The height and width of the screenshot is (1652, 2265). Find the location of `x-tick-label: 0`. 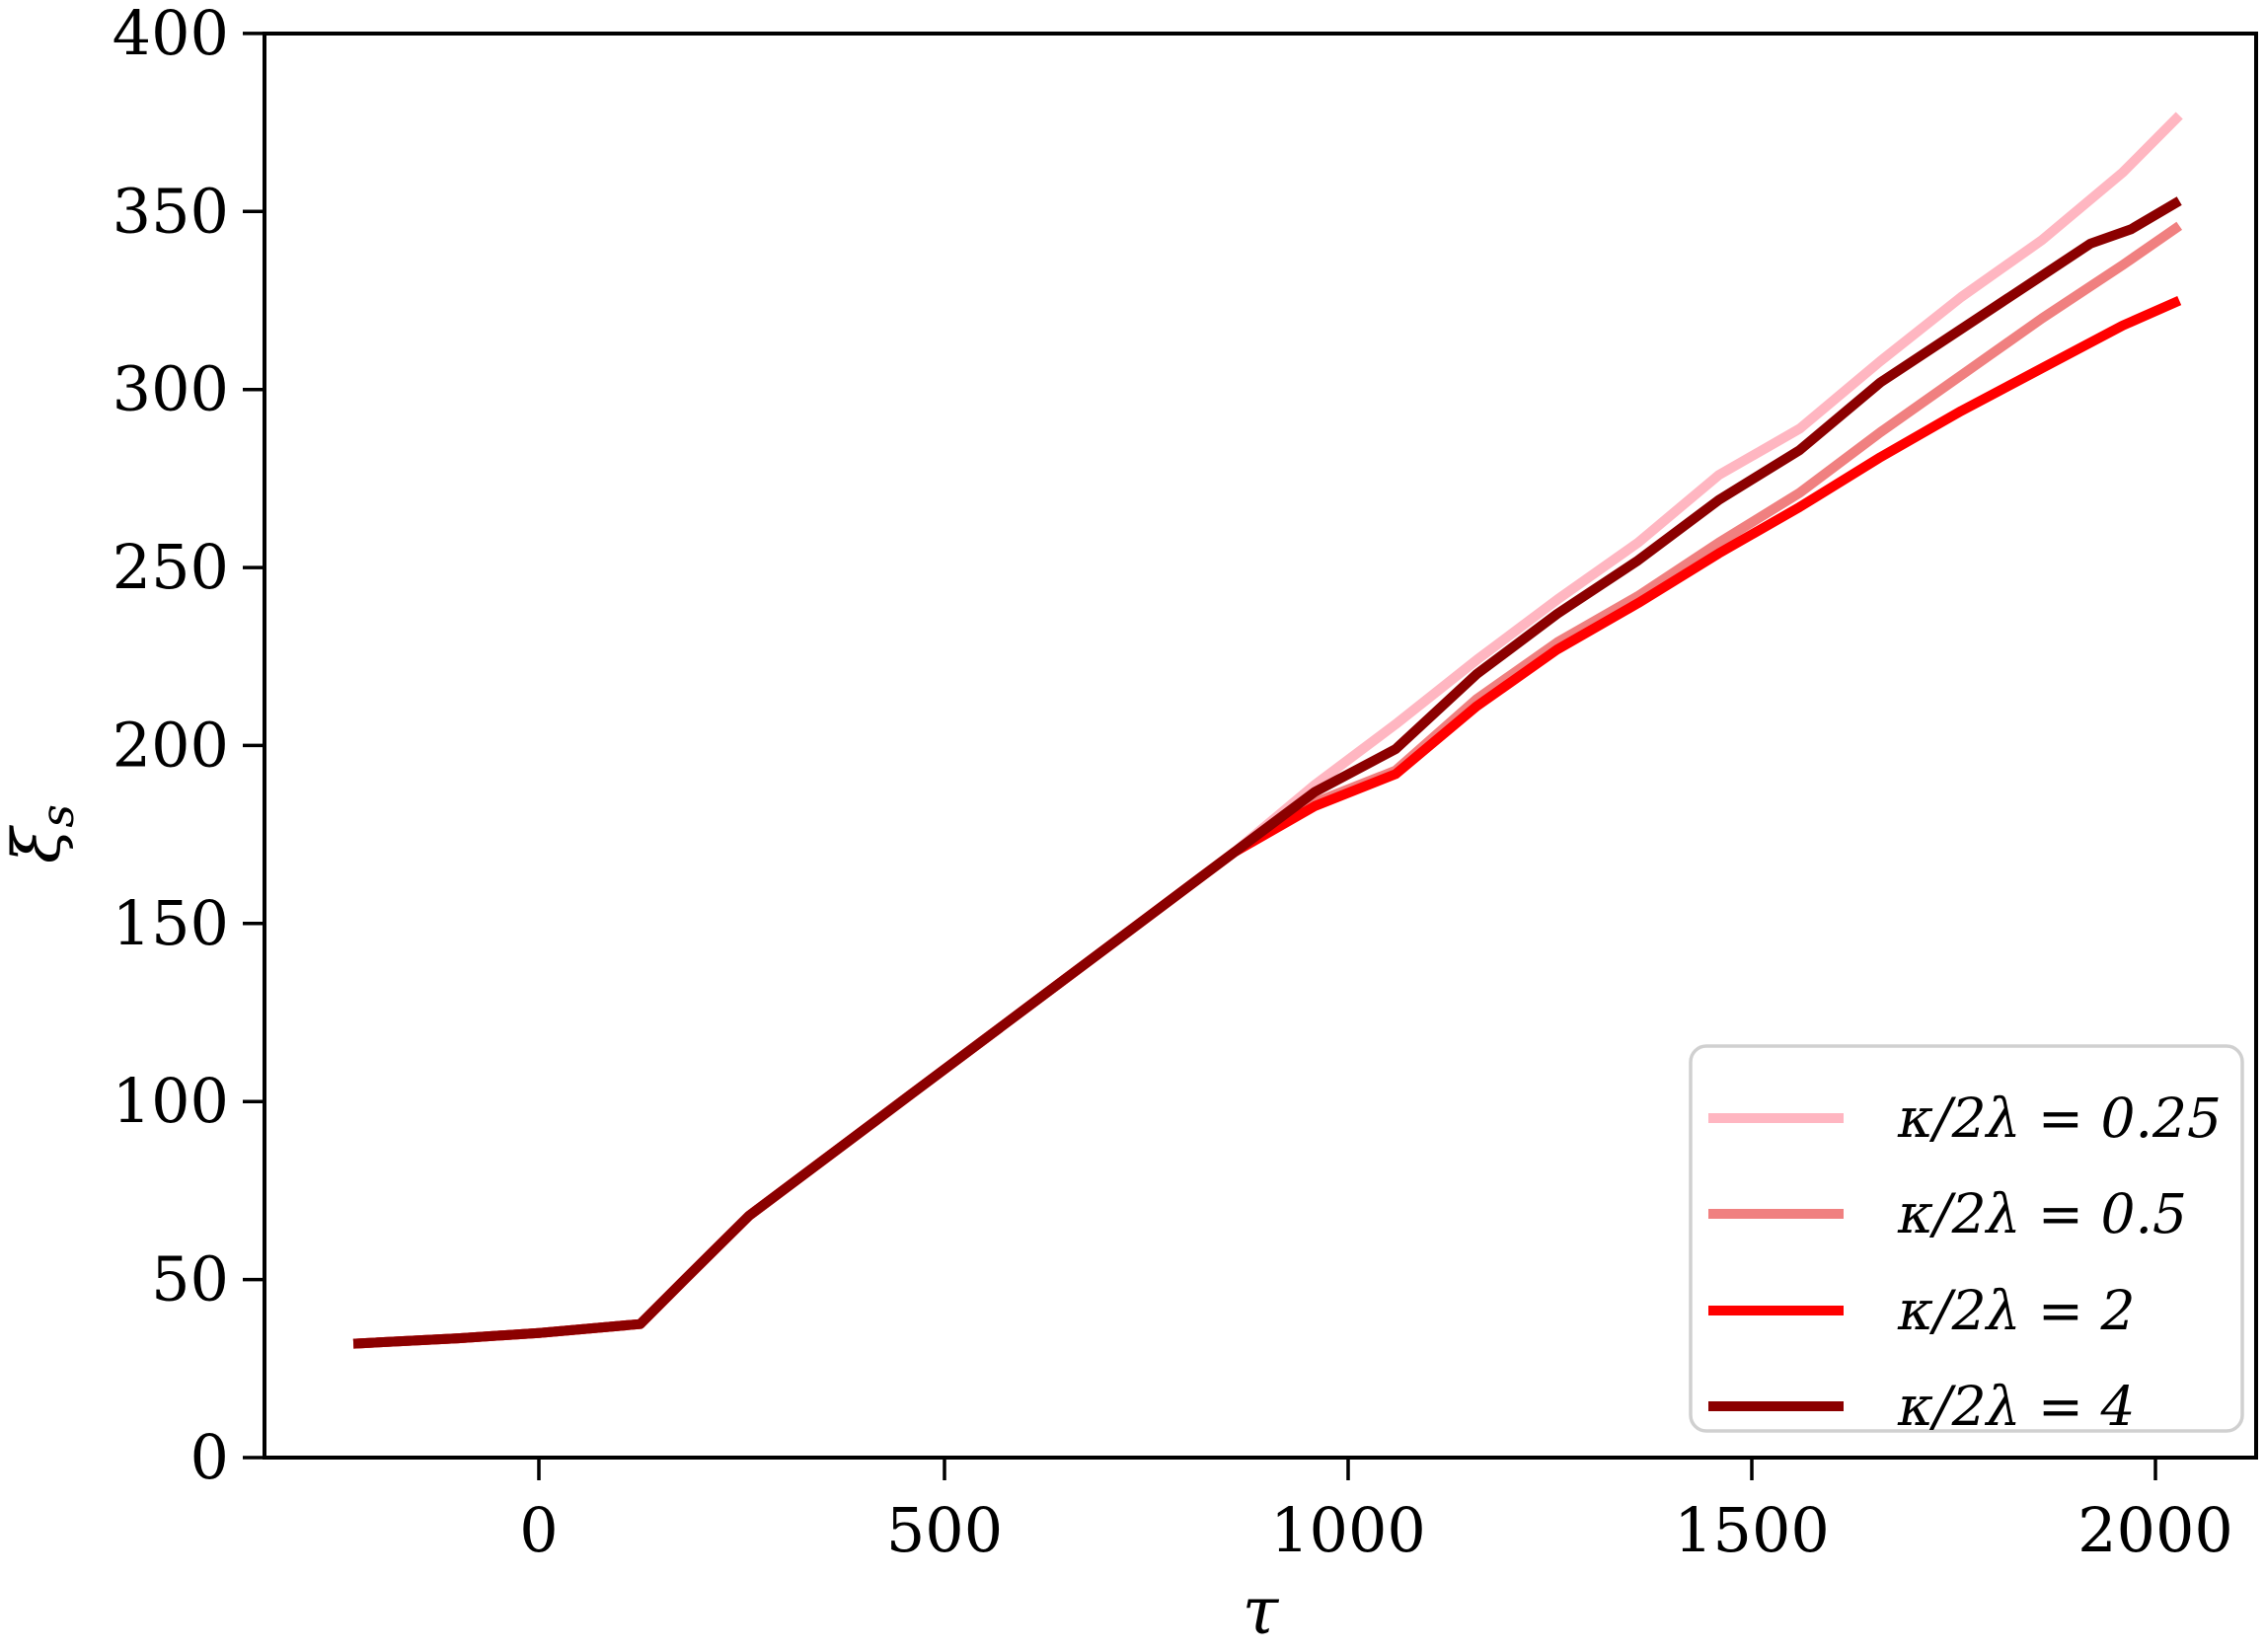

x-tick-label: 0 is located at coordinates (538, 1530).